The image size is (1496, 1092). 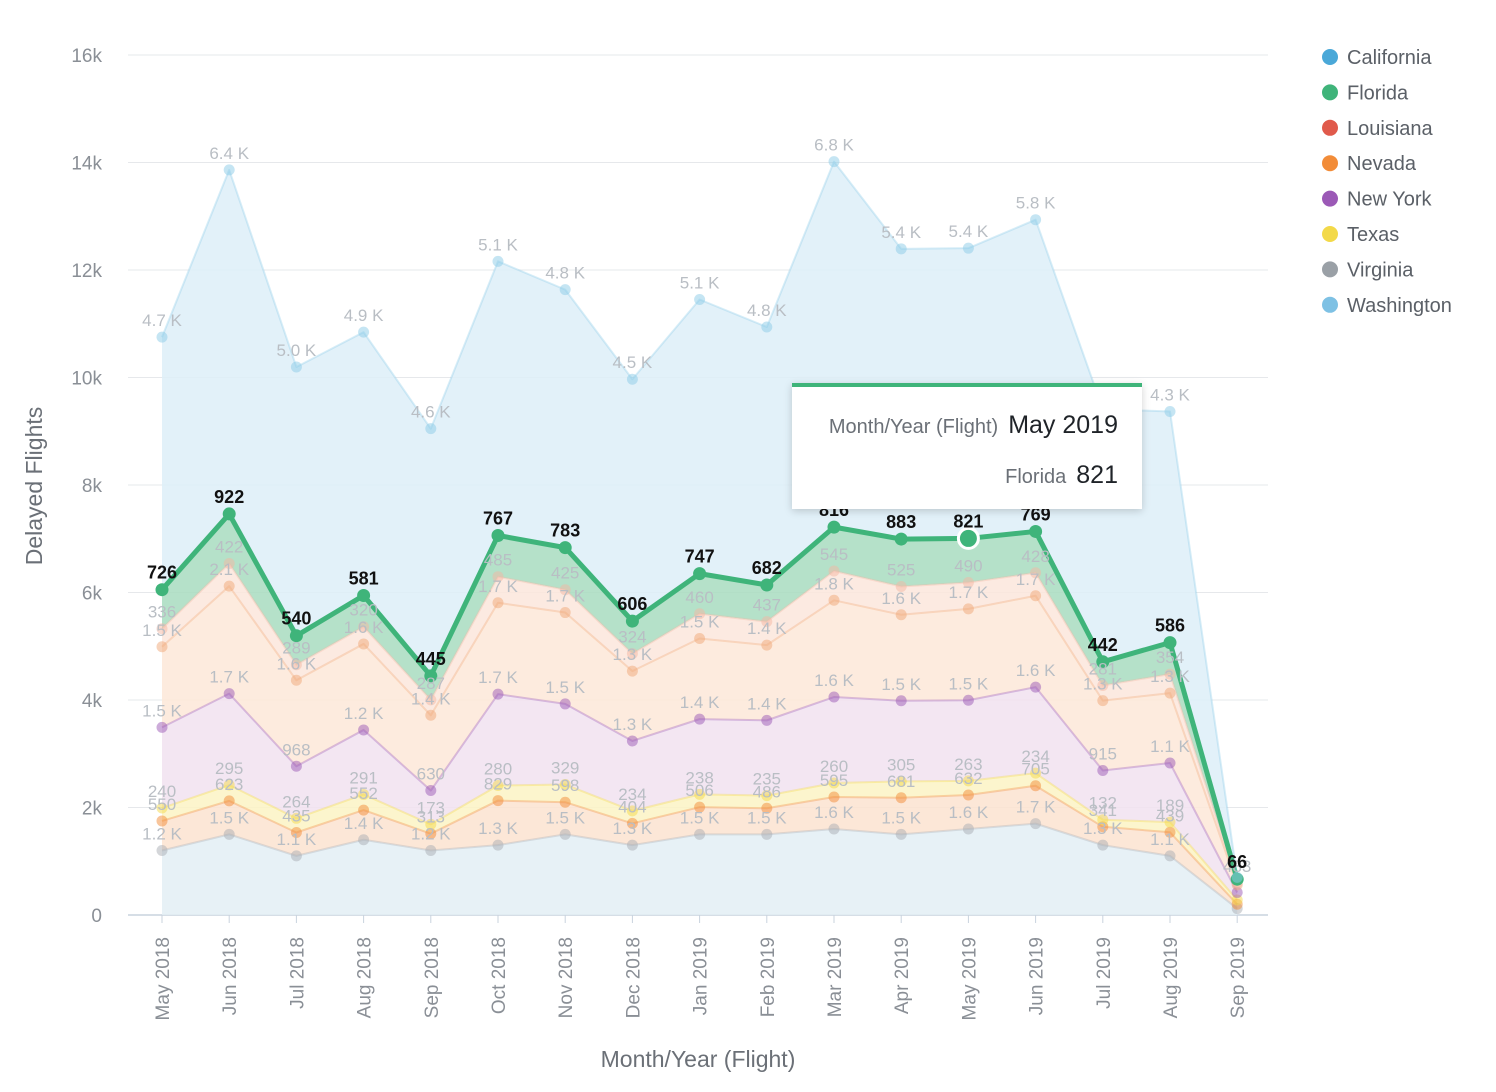 I want to click on data-label-washington: 483, so click(x=1237, y=866).